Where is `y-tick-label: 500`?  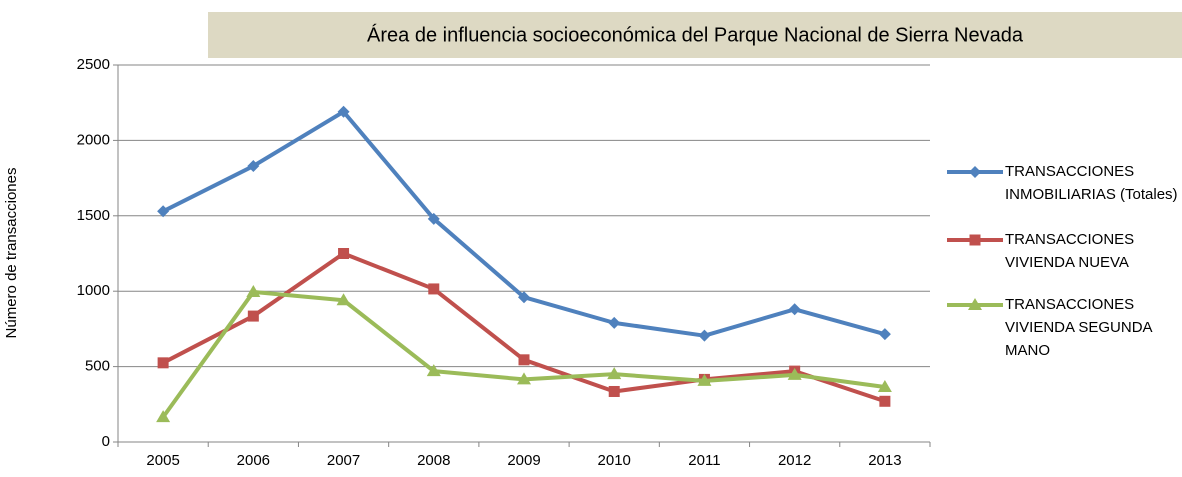
y-tick-label: 500 is located at coordinates (97, 366).